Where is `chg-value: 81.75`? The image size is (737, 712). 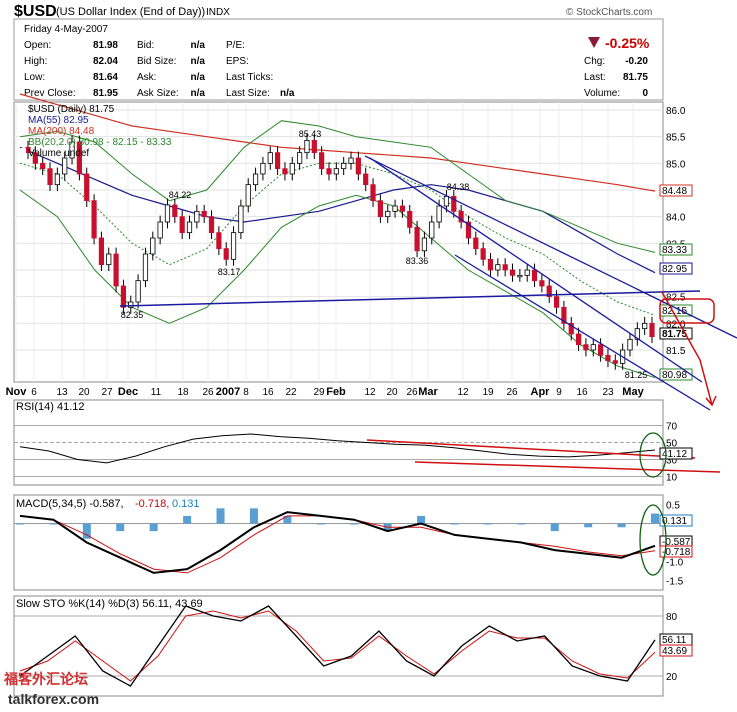
chg-value: 81.75 is located at coordinates (635, 77).